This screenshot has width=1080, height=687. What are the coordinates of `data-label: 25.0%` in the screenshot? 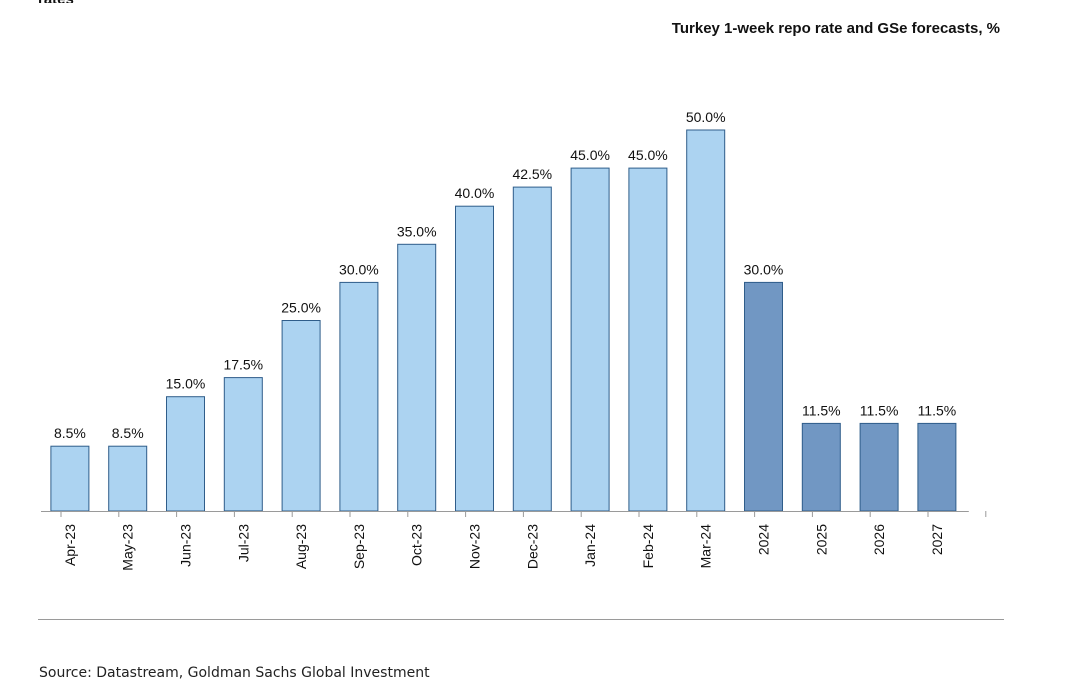 It's located at (301, 308).